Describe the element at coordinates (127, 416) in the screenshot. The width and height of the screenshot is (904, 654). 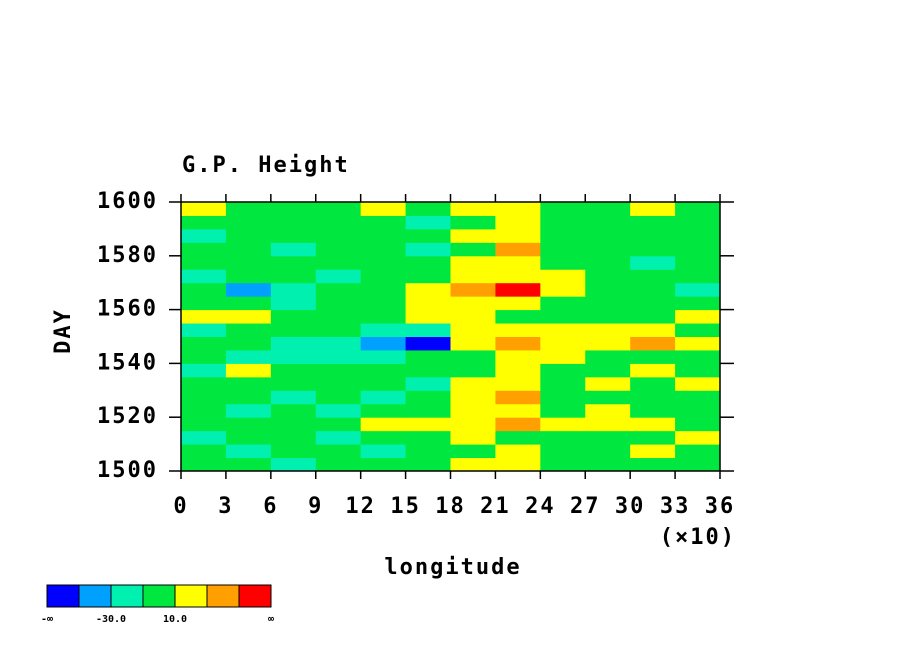
I see `y-tick-label: 1520` at that location.